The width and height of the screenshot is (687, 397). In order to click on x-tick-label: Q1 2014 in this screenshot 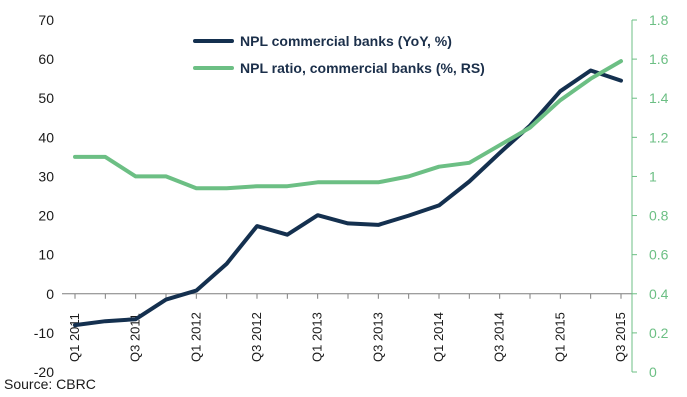, I will do `click(438, 337)`.